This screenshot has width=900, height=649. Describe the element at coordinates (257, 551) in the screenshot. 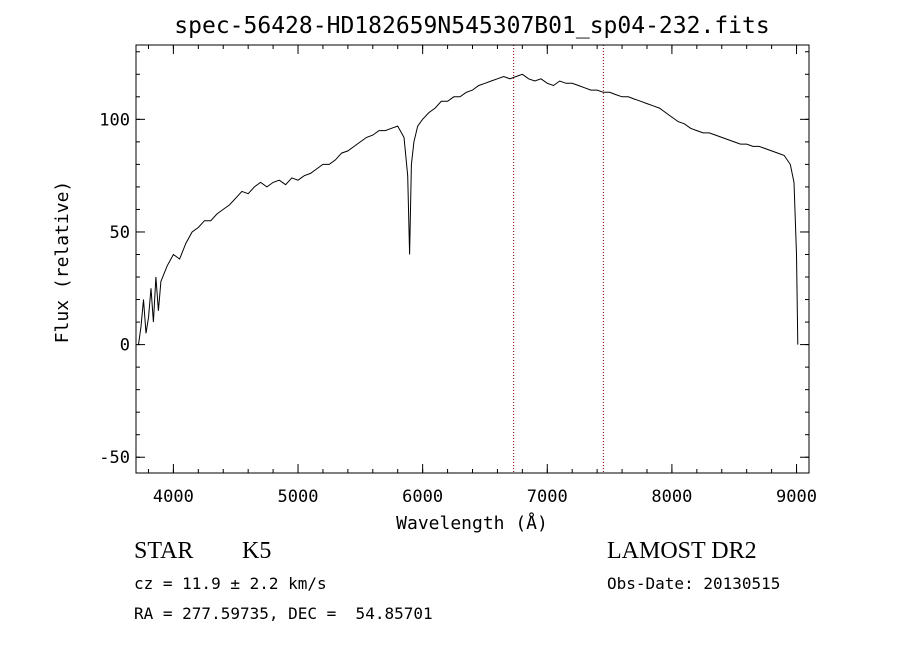

I see `spectral-subclass: K5` at that location.